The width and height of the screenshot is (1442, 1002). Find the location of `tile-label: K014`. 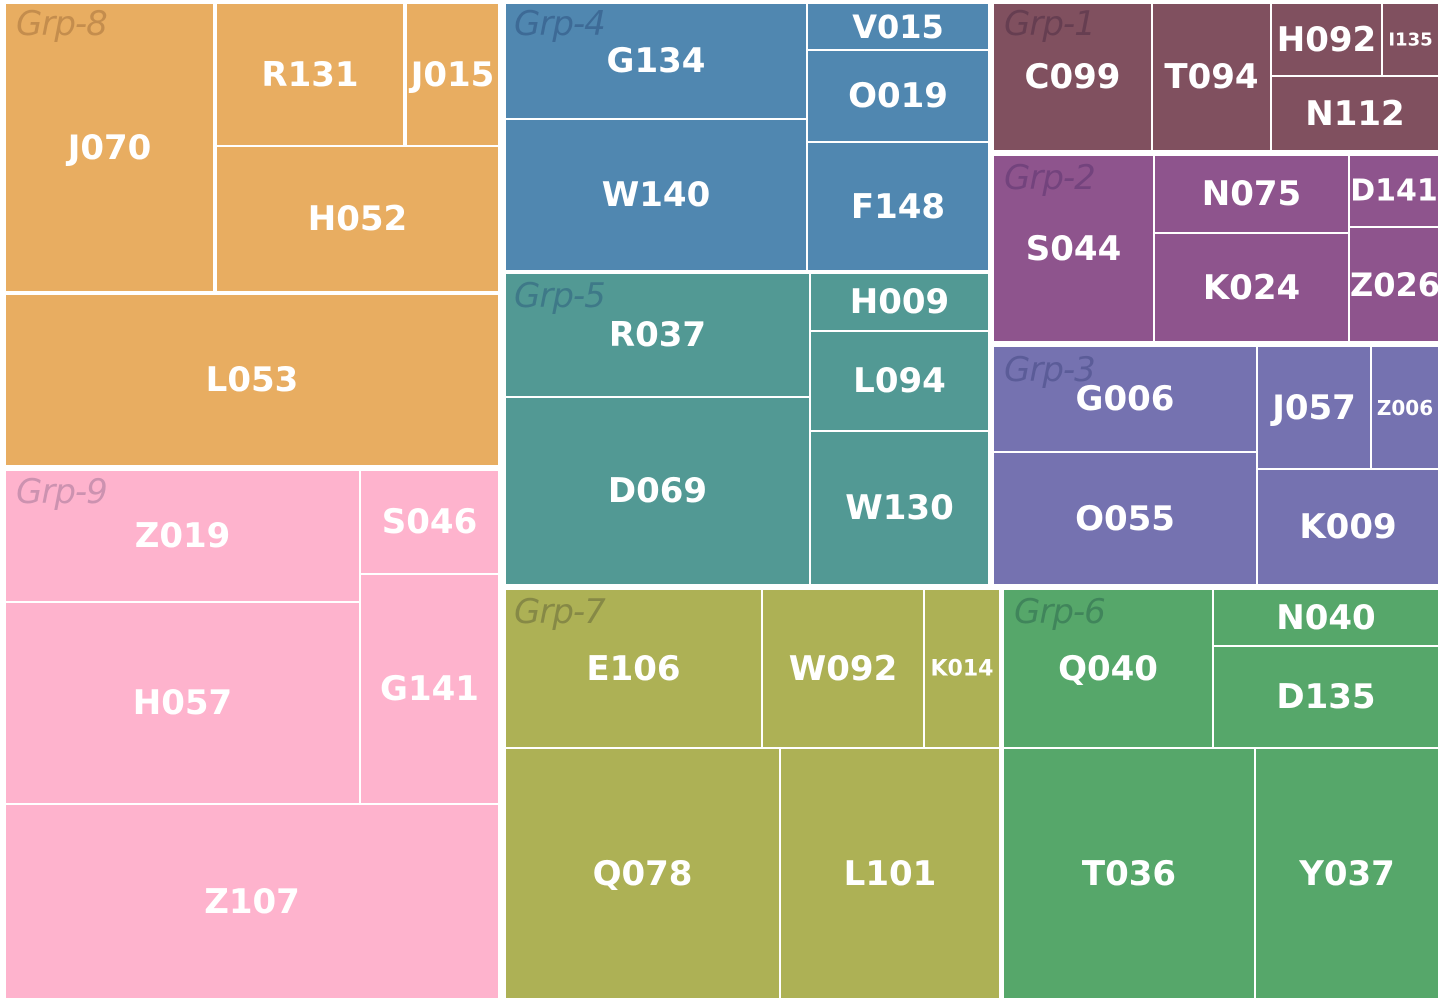

tile-label: K014 is located at coordinates (962, 668).